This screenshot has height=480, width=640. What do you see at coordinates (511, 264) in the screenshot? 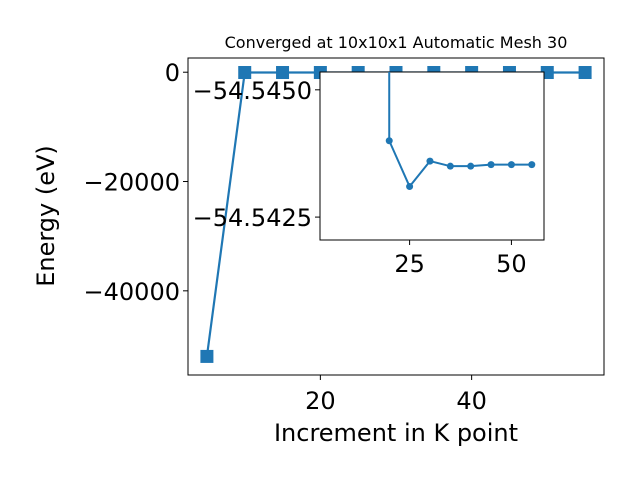
I see `inset-x-tick-label-1: 50` at bounding box center [511, 264].